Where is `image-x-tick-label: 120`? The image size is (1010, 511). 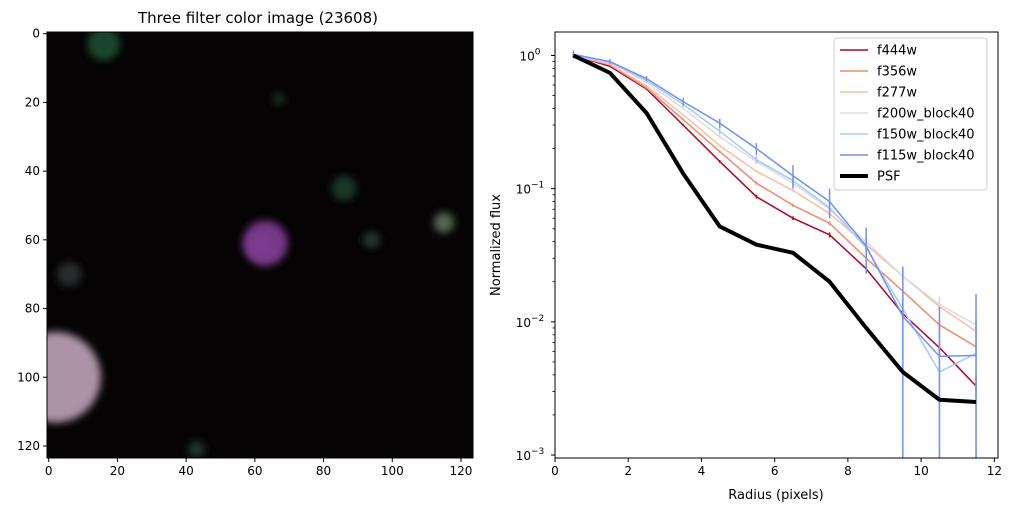
image-x-tick-label: 120 is located at coordinates (461, 471).